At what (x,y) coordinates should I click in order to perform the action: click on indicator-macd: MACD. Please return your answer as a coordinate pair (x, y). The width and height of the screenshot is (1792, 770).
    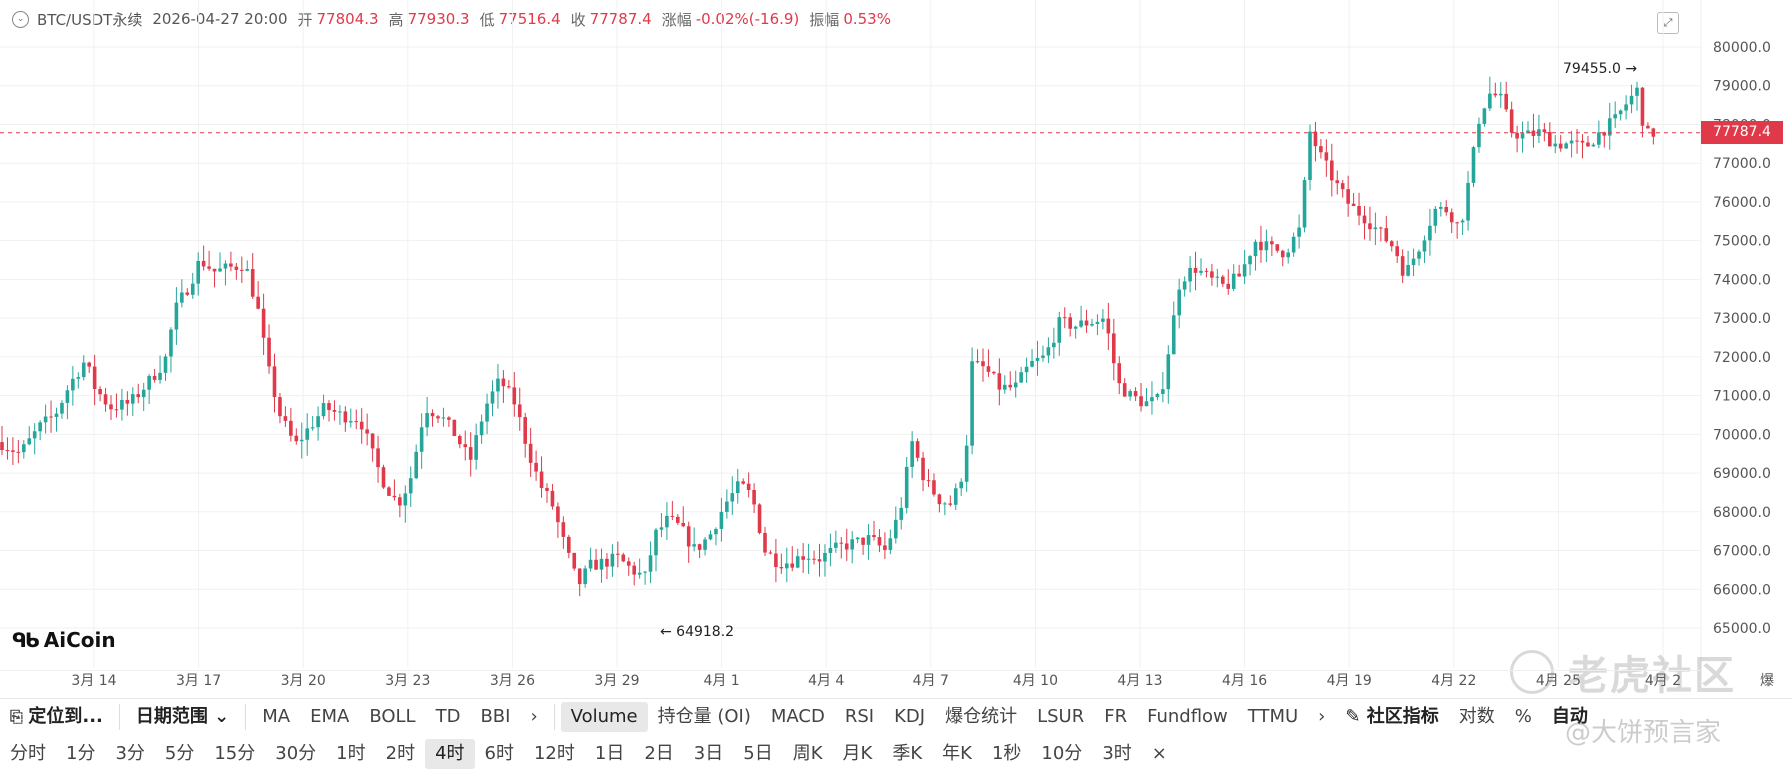
    Looking at the image, I should click on (797, 716).